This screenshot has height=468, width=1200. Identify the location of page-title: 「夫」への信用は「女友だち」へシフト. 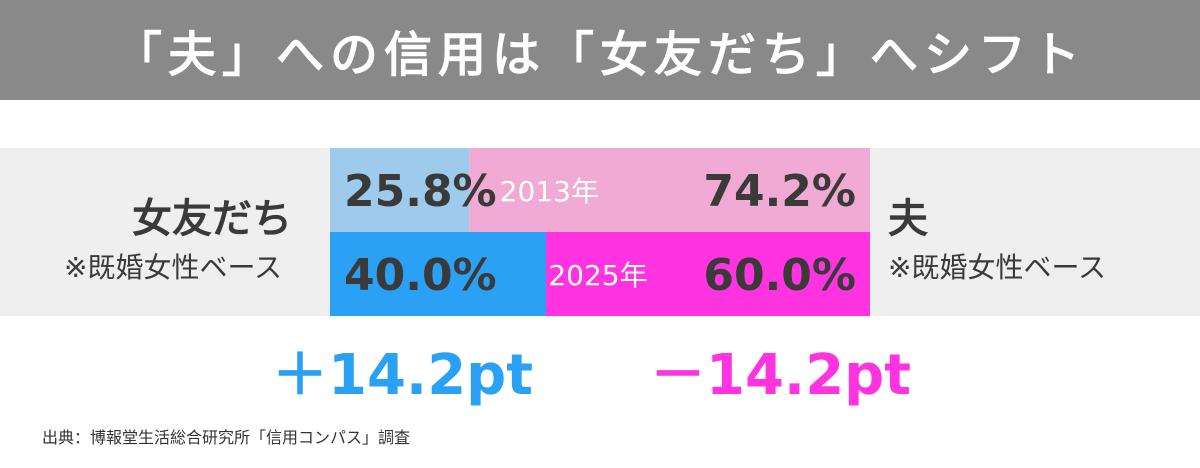
(599, 55).